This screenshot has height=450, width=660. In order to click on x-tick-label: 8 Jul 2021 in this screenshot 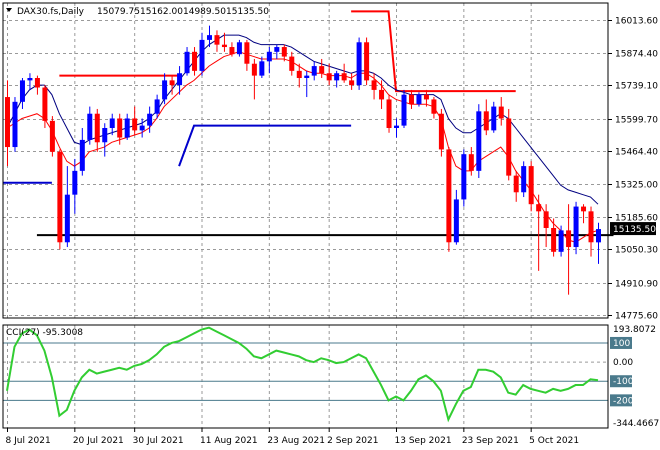, I will do `click(28, 441)`.